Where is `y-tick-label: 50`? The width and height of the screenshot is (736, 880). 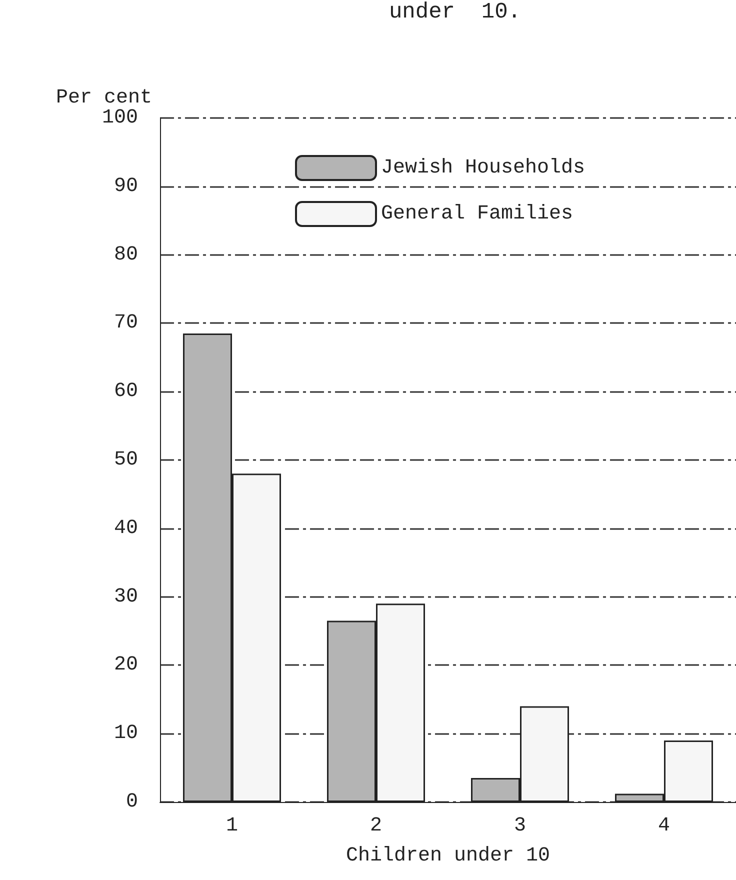 y-tick-label: 50 is located at coordinates (126, 460).